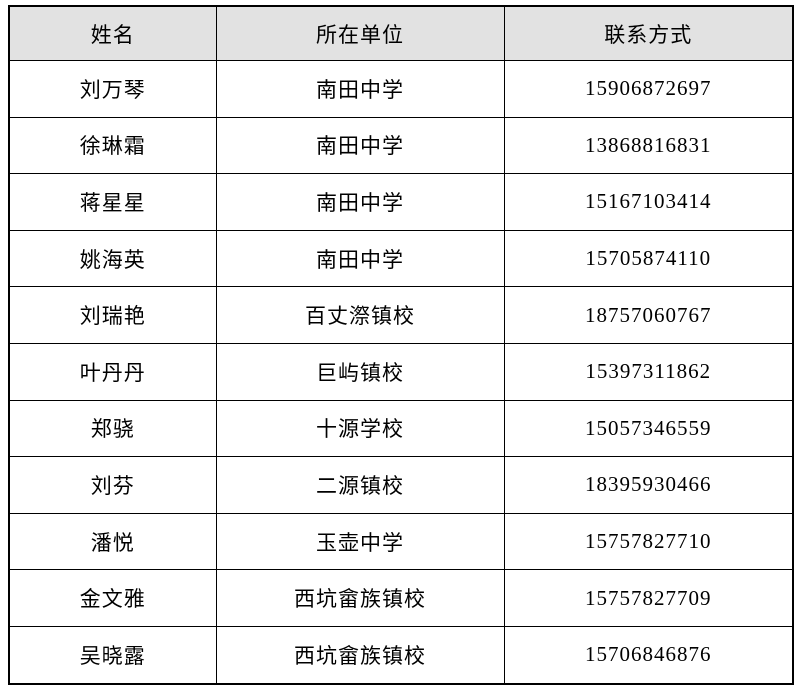 The width and height of the screenshot is (800, 687). Describe the element at coordinates (648, 145) in the screenshot. I see `cell-phone: 13868816831` at that location.